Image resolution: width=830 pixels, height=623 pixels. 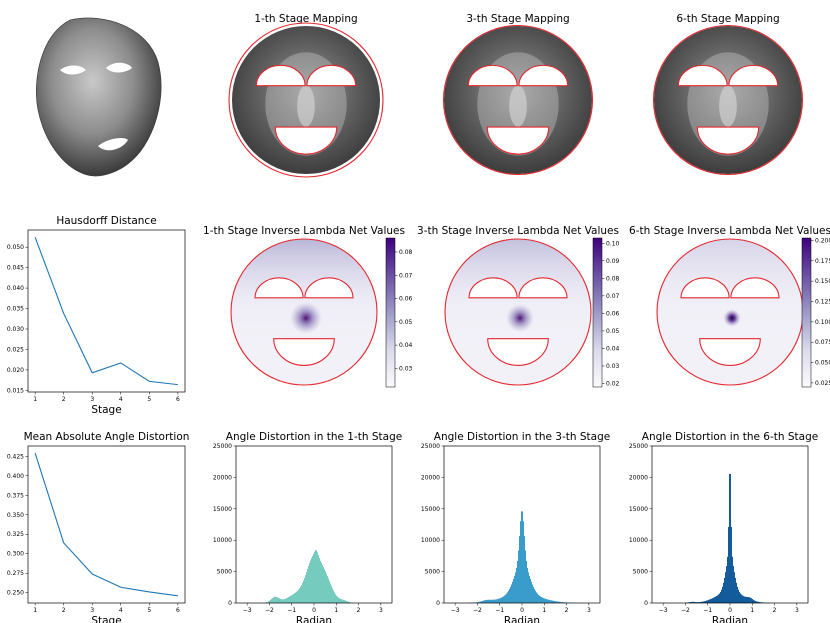 I want to click on mapping-title: 6-th Stage Mapping, so click(x=727, y=19).